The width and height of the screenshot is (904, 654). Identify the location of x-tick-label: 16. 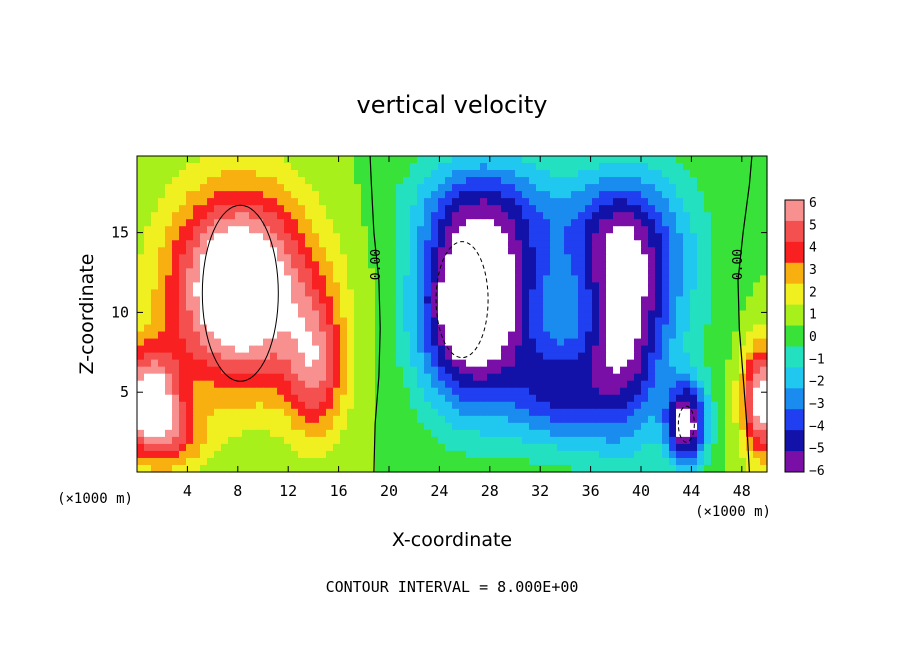
(339, 491).